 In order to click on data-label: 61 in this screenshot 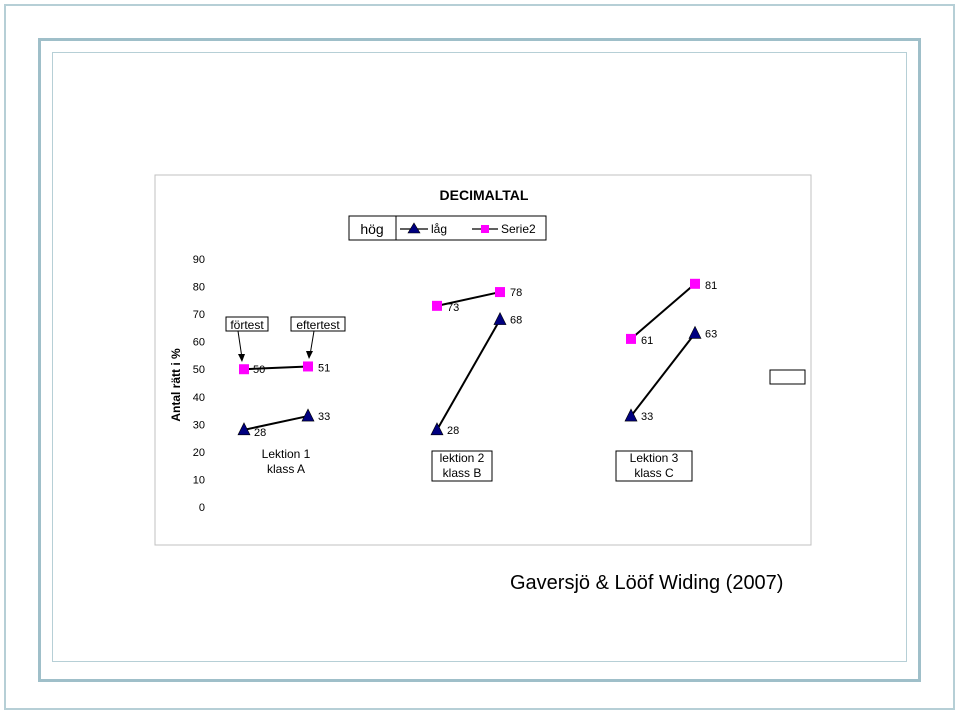, I will do `click(647, 341)`.